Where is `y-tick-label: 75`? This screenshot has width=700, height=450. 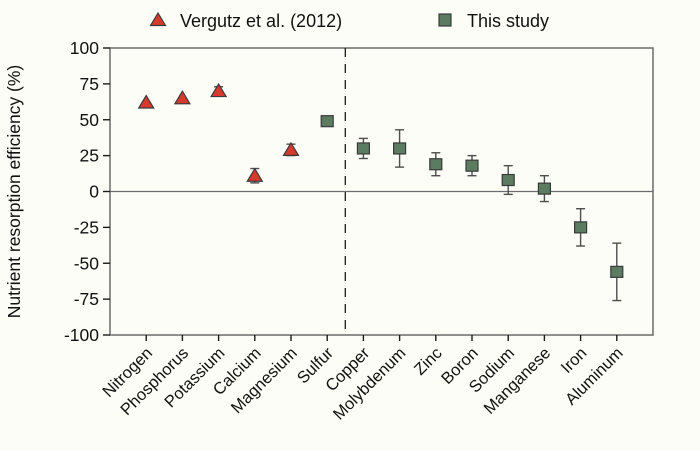 y-tick-label: 75 is located at coordinates (89, 84).